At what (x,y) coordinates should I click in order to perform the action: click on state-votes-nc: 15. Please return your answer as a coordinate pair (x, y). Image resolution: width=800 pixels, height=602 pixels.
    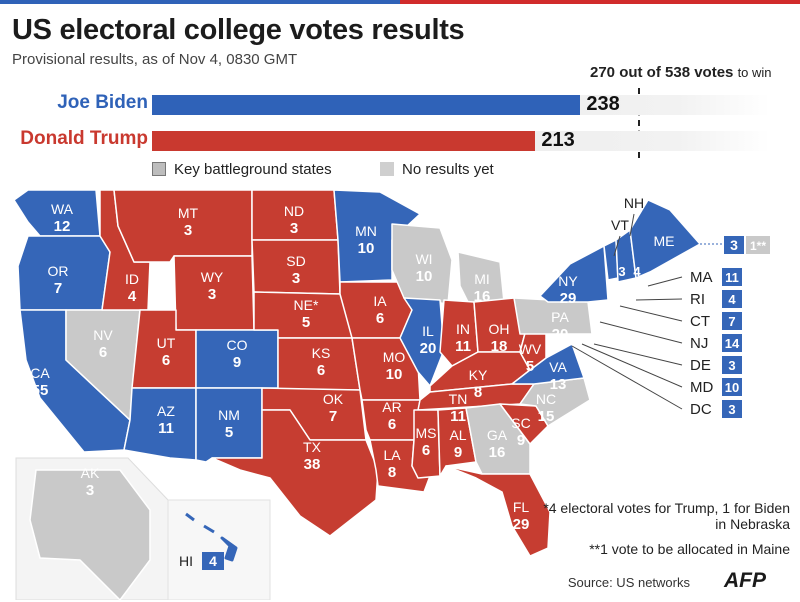
    Looking at the image, I should click on (546, 416).